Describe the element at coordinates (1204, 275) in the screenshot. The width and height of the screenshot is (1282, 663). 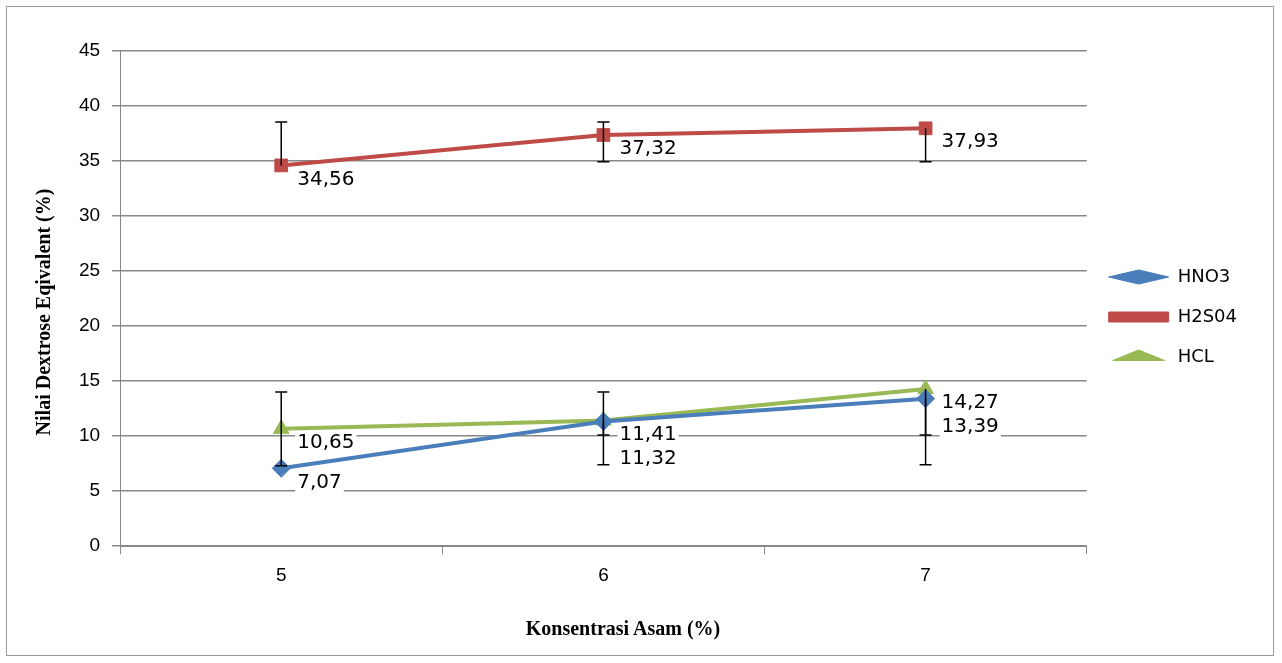
I see `legend-label: HNO3` at that location.